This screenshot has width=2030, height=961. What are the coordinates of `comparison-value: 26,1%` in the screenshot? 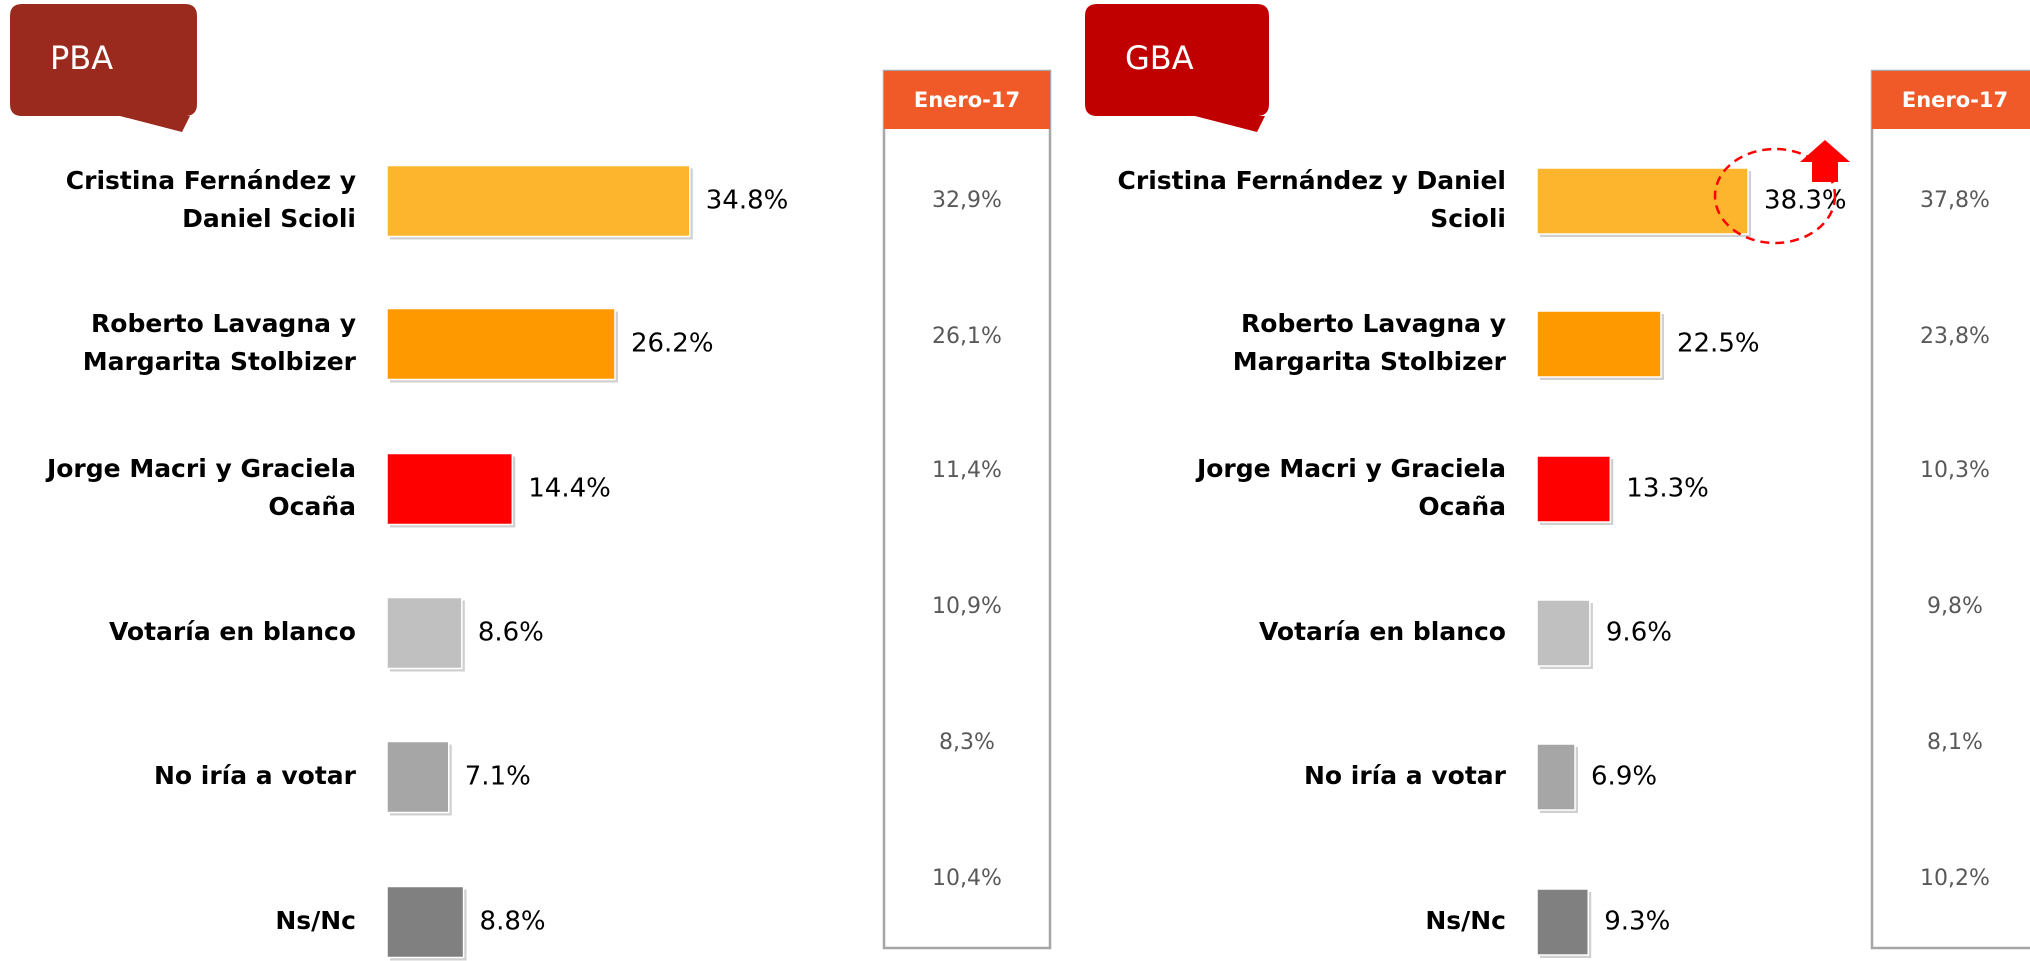 It's located at (967, 336).